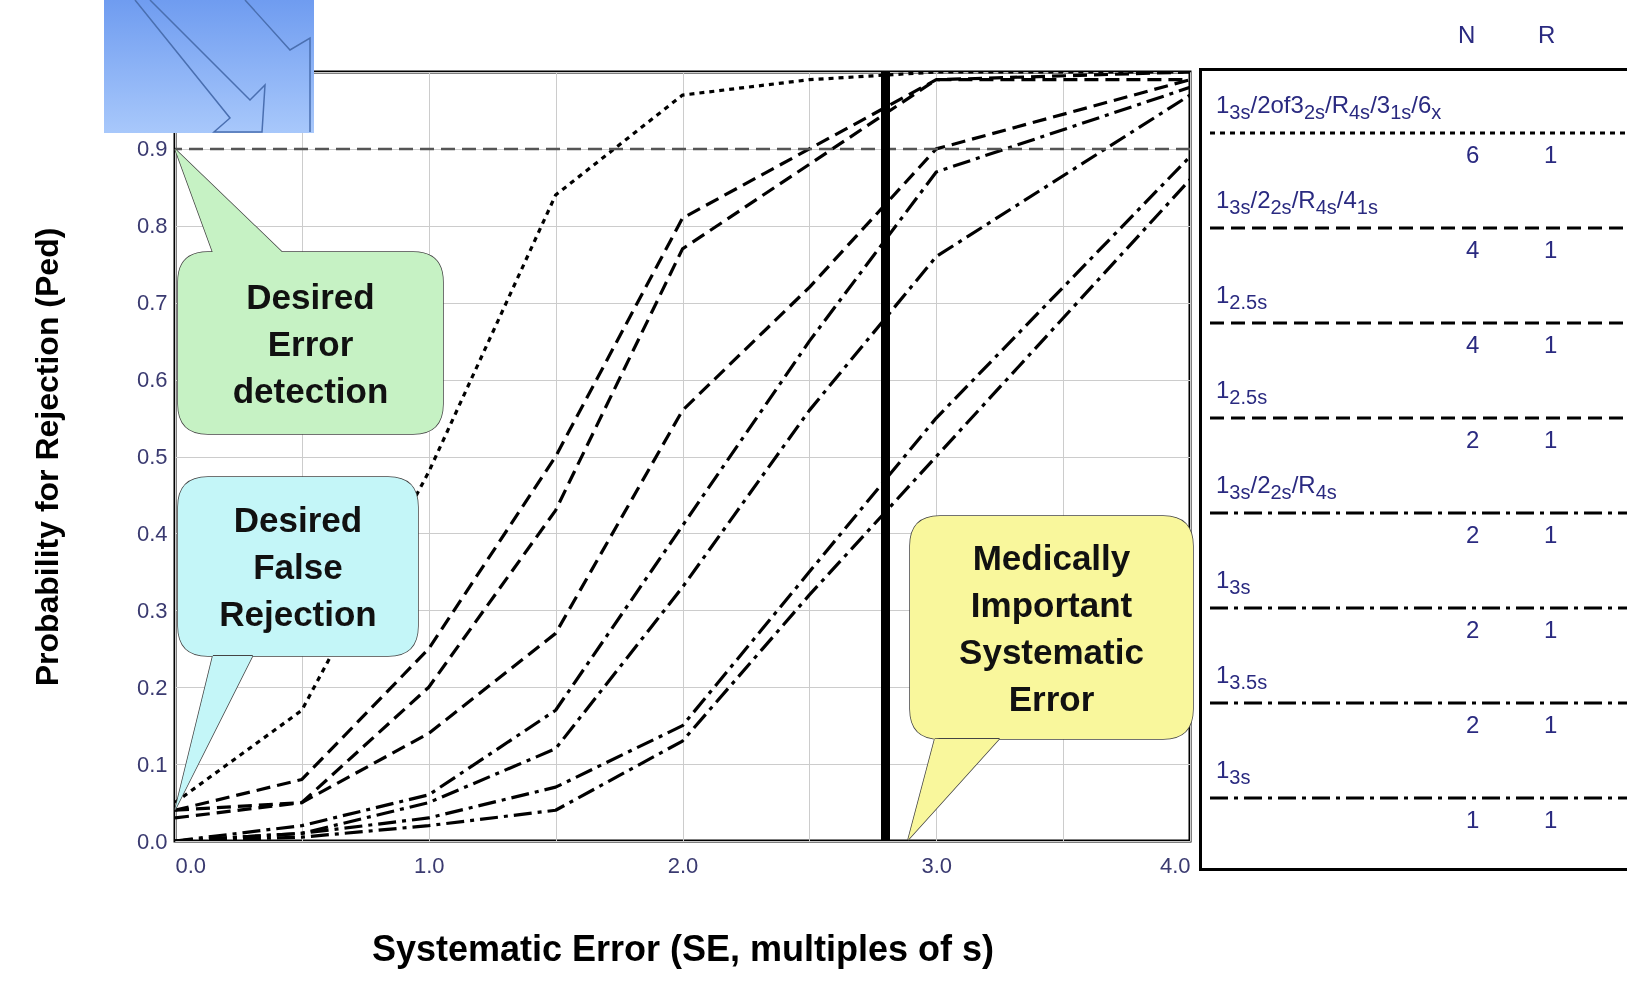  Describe the element at coordinates (1329, 107) in the screenshot. I see `text: 1$_{3s}$/2of3$_{2s}$/R$_{4s}$/3$_{1s}$/6$_{x}$` at that location.